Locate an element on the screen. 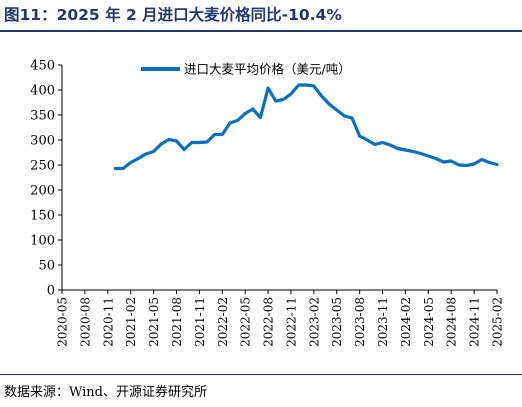  y-axis-ticks: 0 50 100 150 200 250 300 350 400 450 is located at coordinates (46, 179).